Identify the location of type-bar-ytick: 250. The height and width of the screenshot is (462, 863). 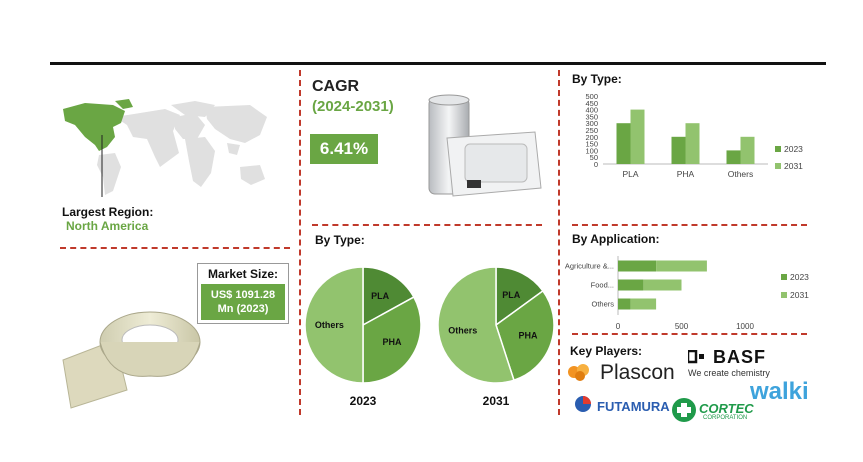
(591, 130).